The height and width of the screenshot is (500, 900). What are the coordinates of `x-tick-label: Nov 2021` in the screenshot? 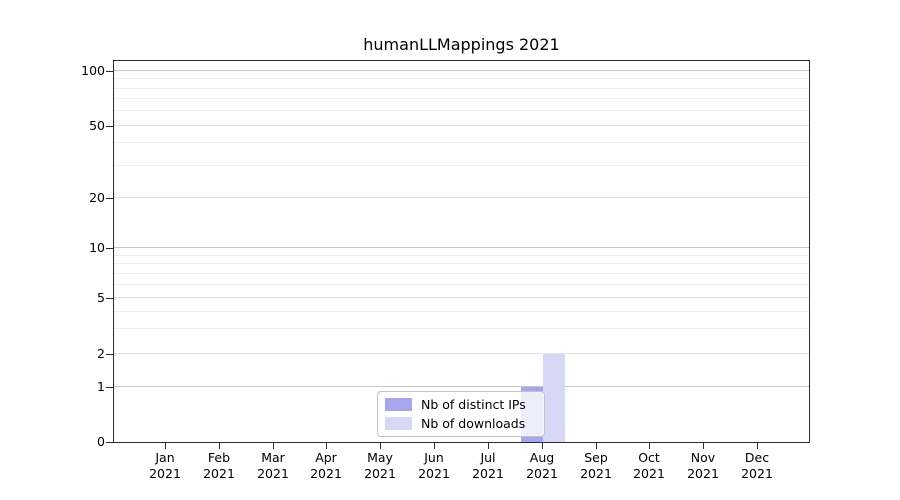 It's located at (703, 465).